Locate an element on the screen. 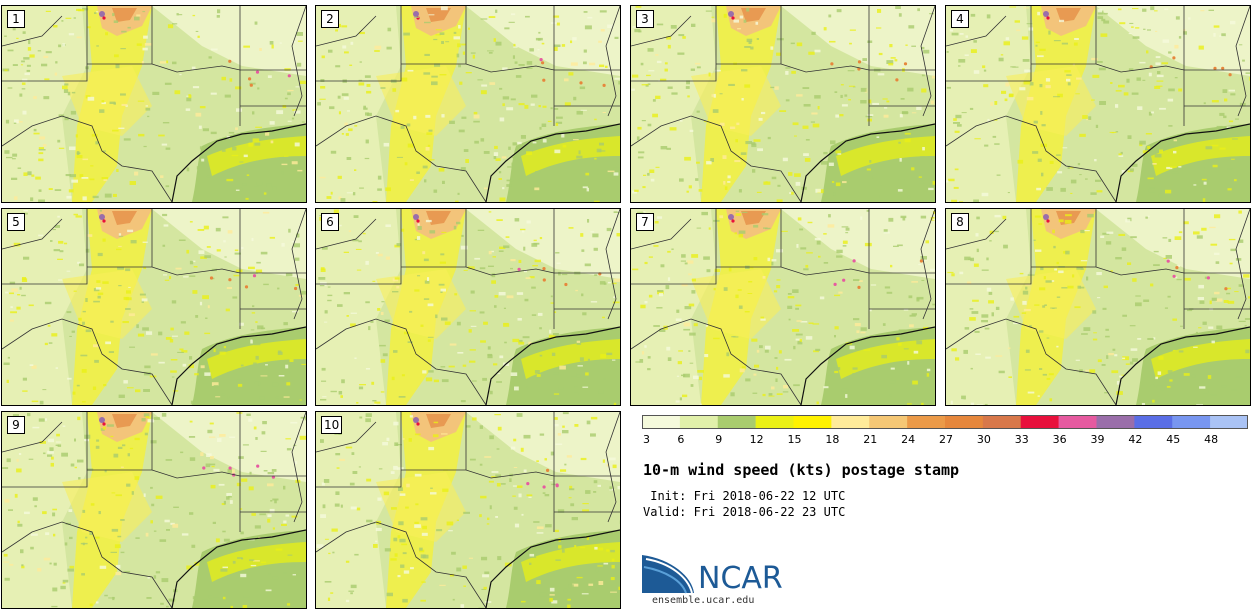 This screenshot has width=1260, height=610. colorbar-tick-label: 3 is located at coordinates (646, 439).